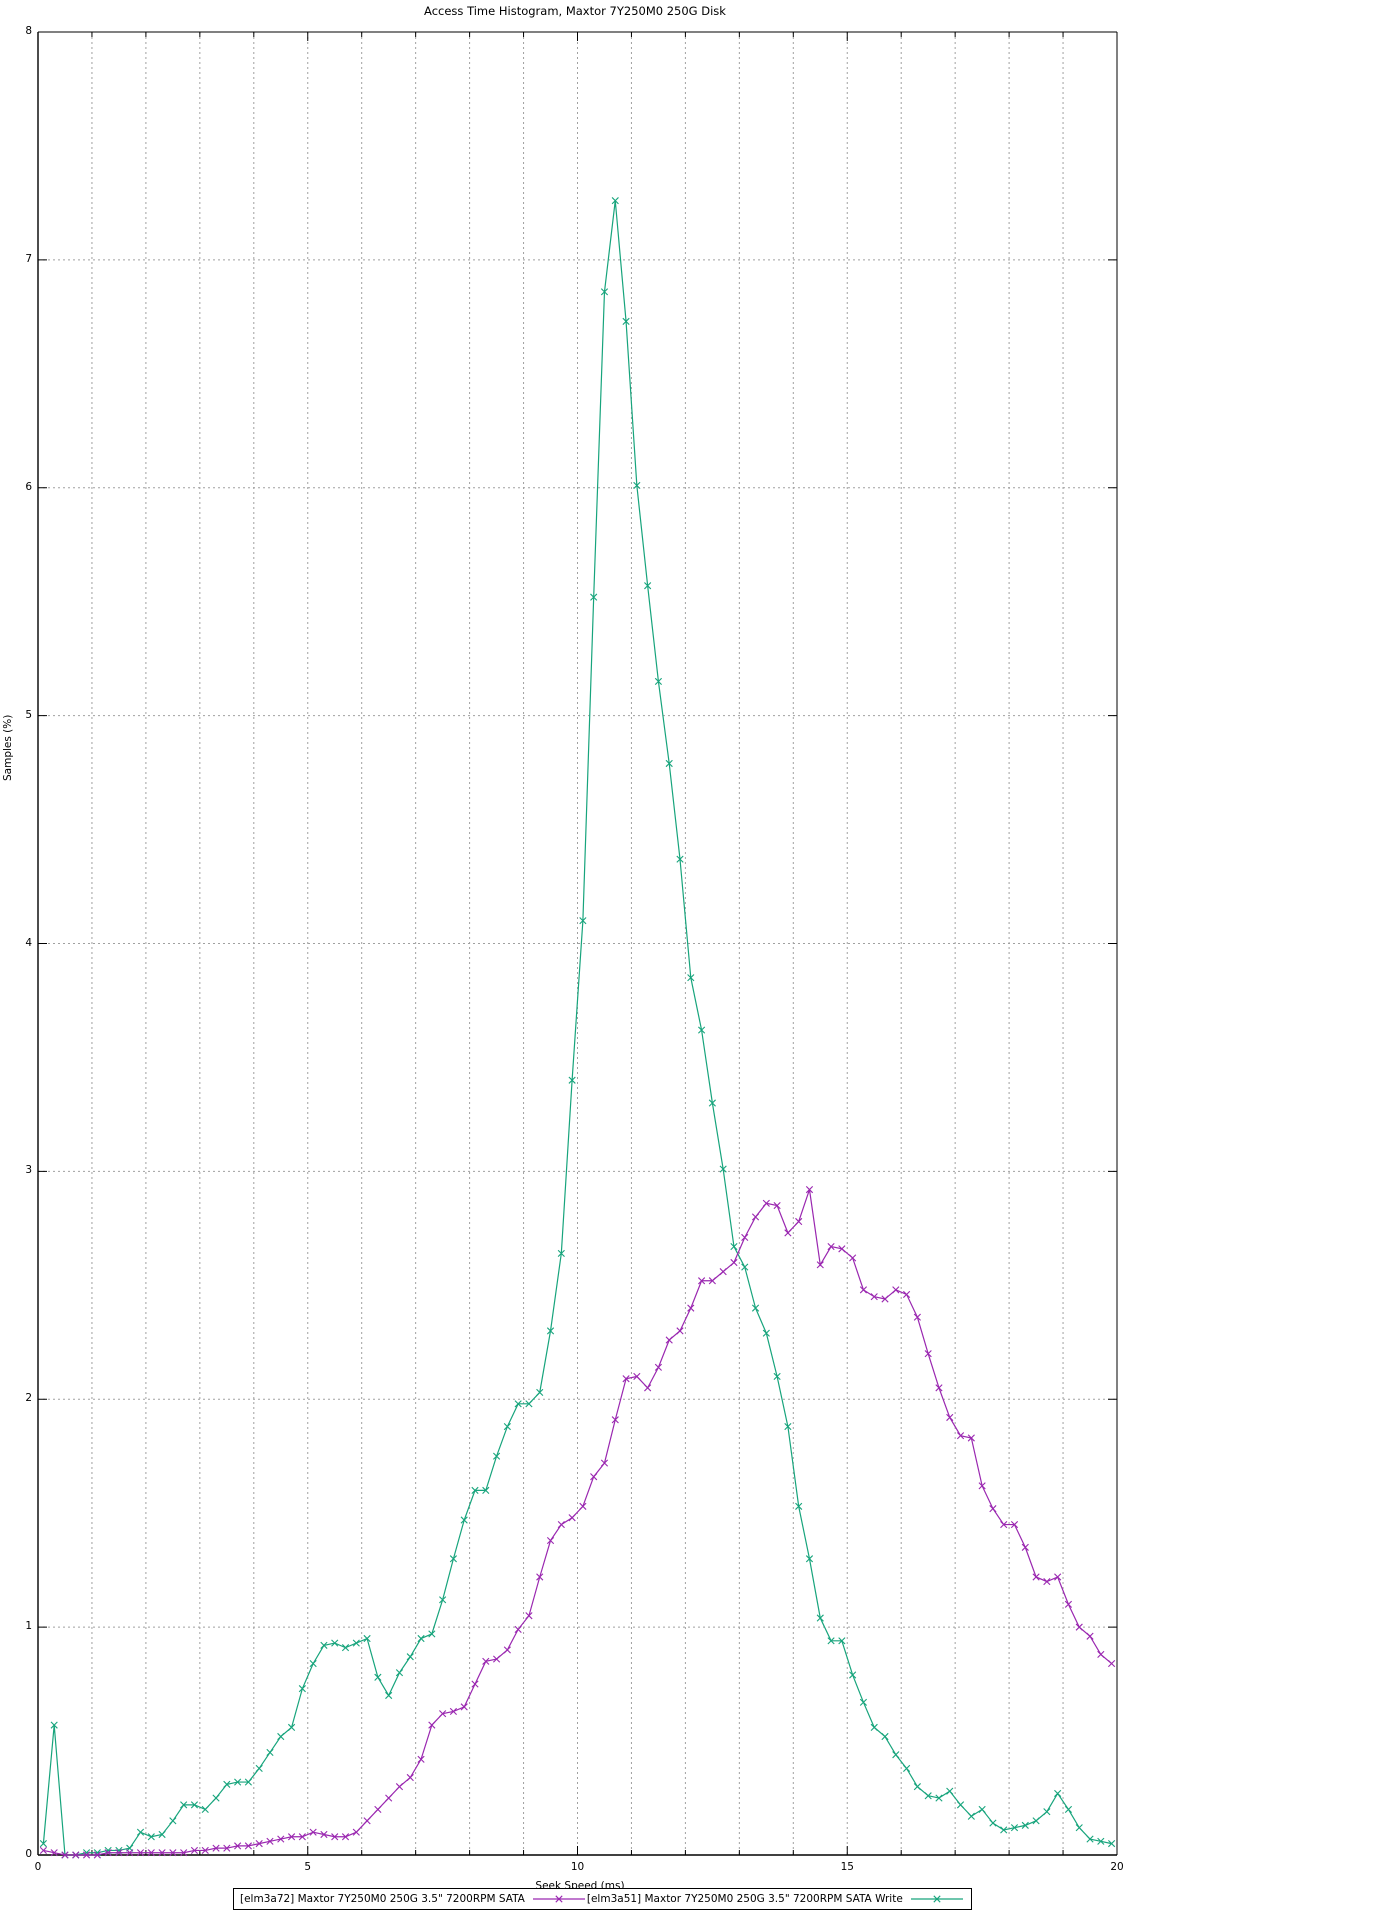 Image resolution: width=1400 pixels, height=1920 pixels. I want to click on y-tick-label: 0, so click(28, 1854).